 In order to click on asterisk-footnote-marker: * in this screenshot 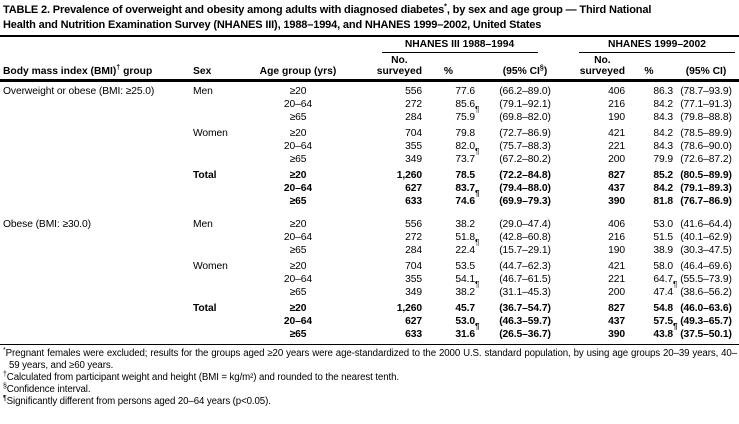, I will do `click(445, 7)`.